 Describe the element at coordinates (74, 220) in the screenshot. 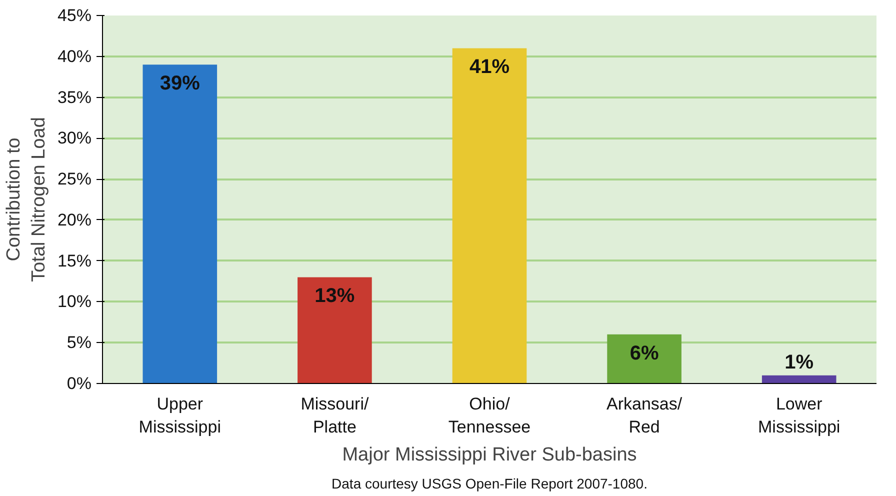

I see `y-tick-label: 20%` at that location.